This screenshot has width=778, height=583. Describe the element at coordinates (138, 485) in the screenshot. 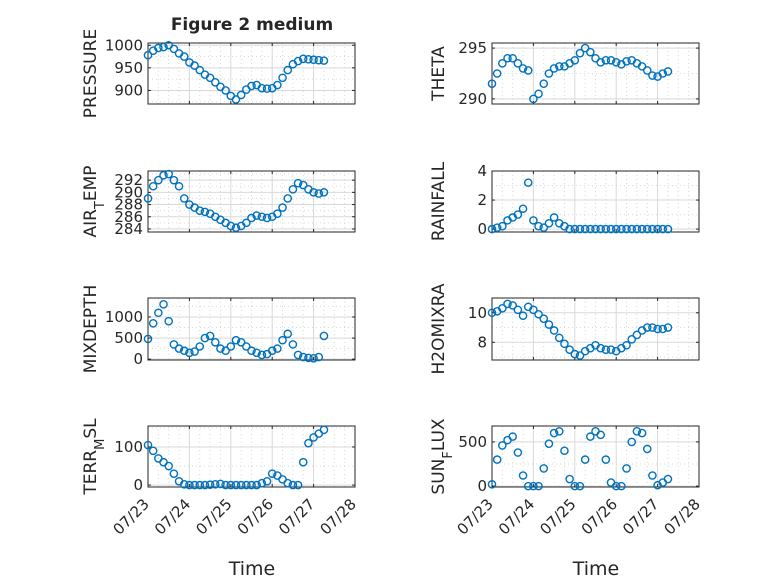

I see `y-tick-label: 0` at that location.